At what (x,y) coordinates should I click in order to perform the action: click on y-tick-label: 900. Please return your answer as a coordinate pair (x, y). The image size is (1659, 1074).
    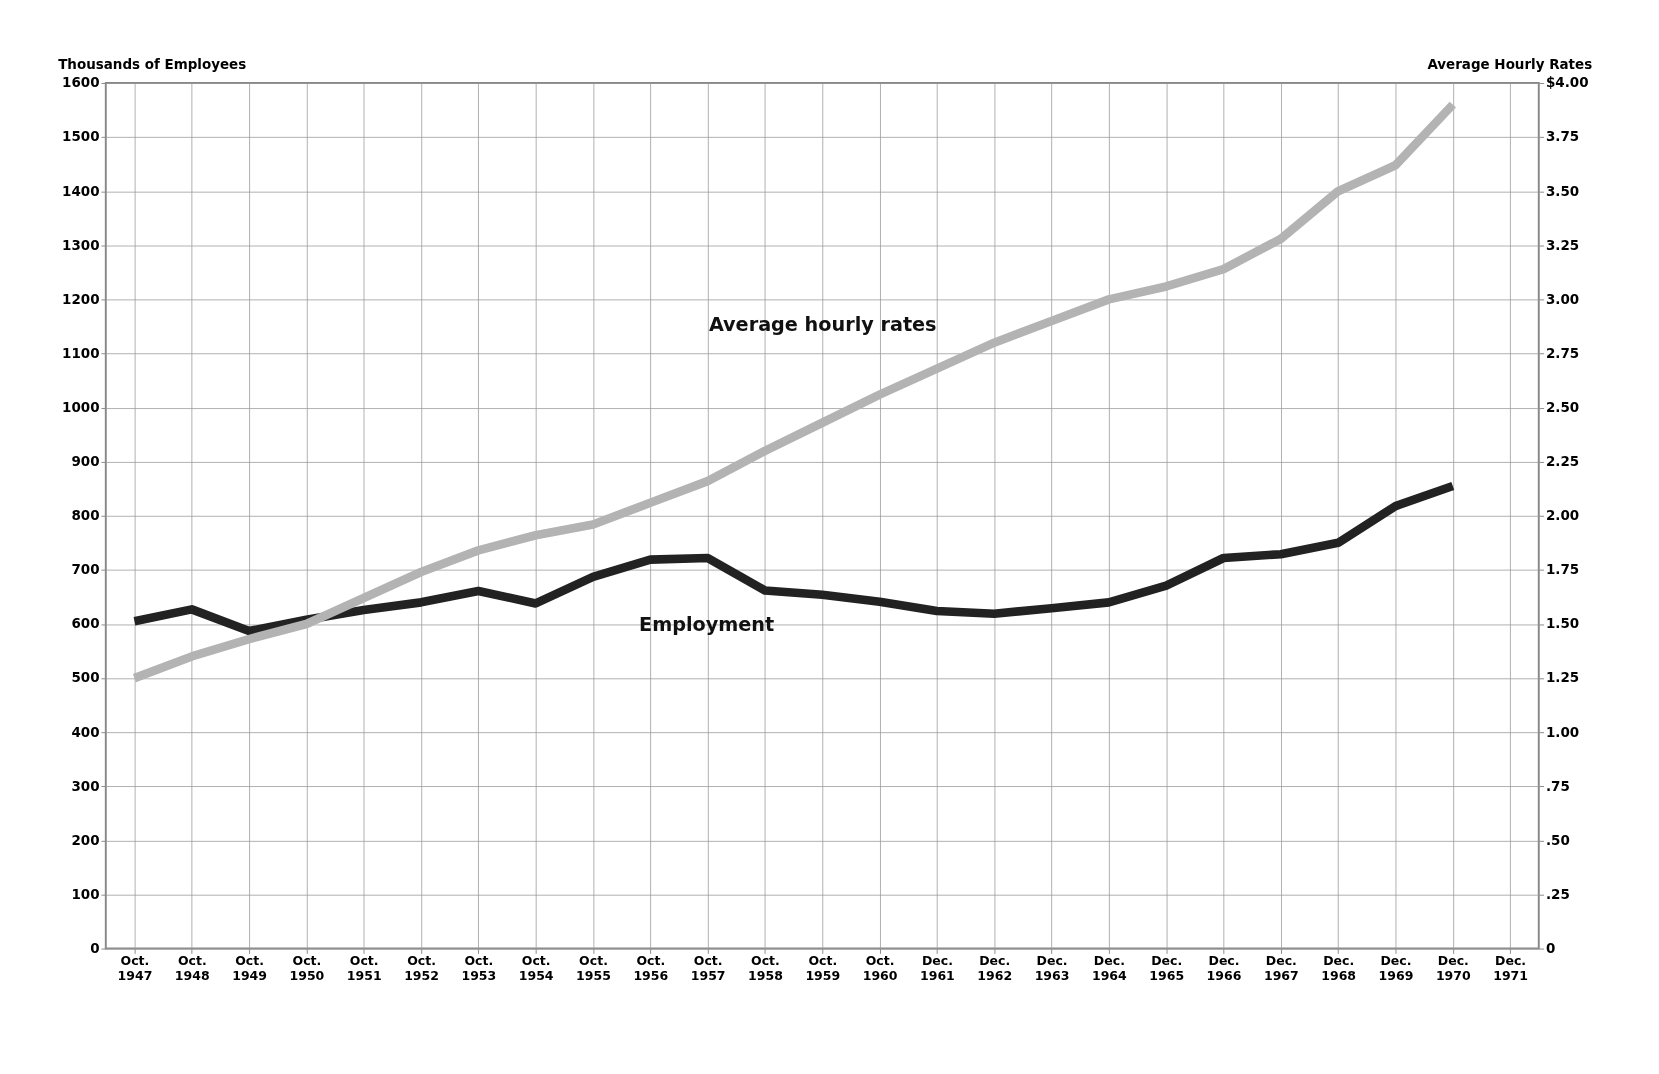
    Looking at the image, I should click on (85, 462).